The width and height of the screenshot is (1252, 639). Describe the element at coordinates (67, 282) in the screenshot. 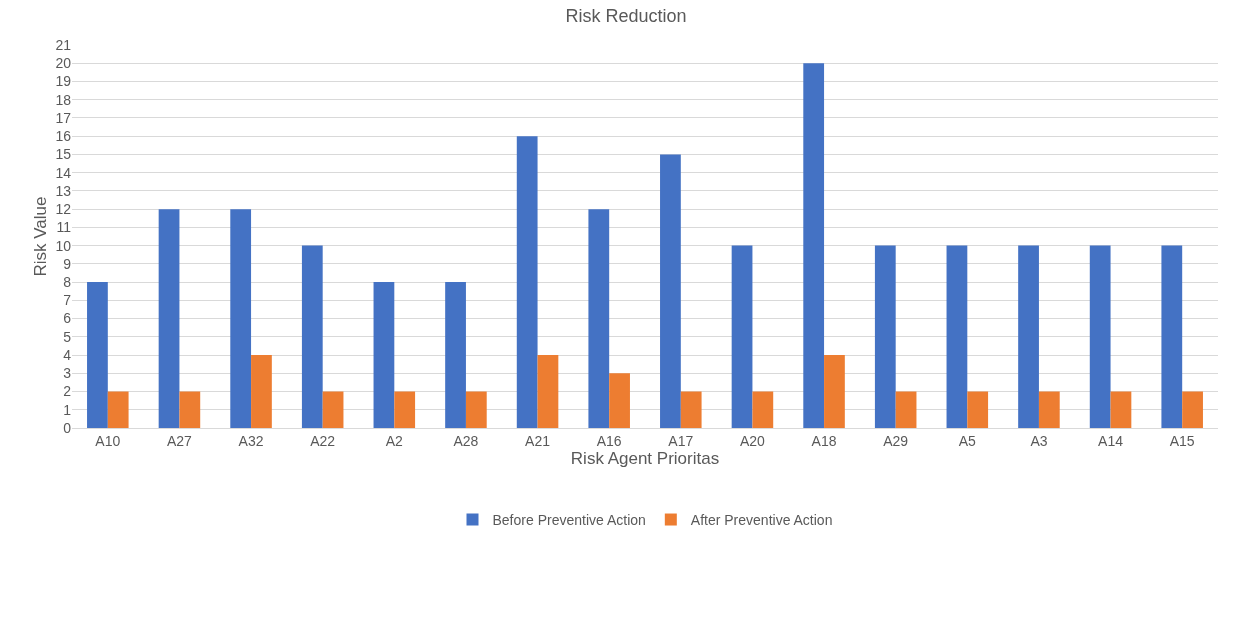

I see `y-tick-label: 8` at that location.